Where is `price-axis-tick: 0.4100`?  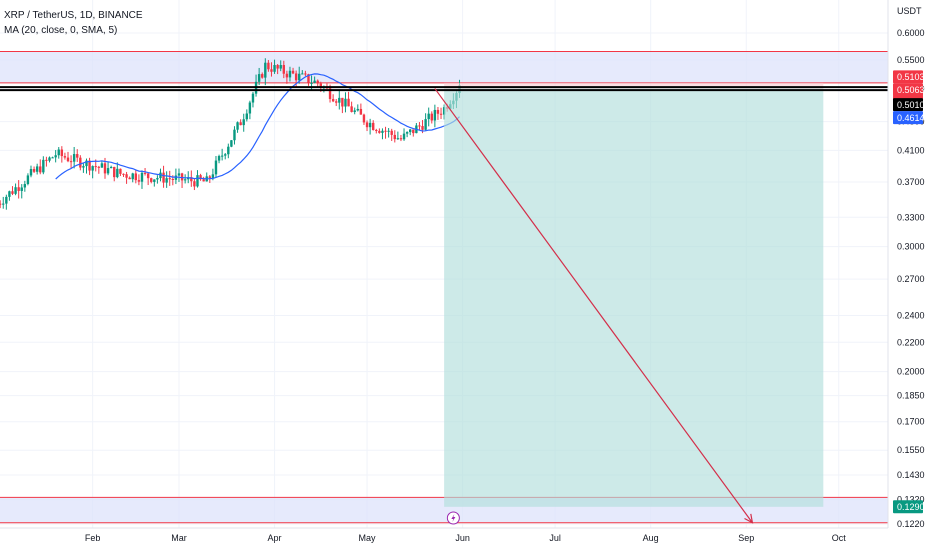 price-axis-tick: 0.4100 is located at coordinates (911, 150).